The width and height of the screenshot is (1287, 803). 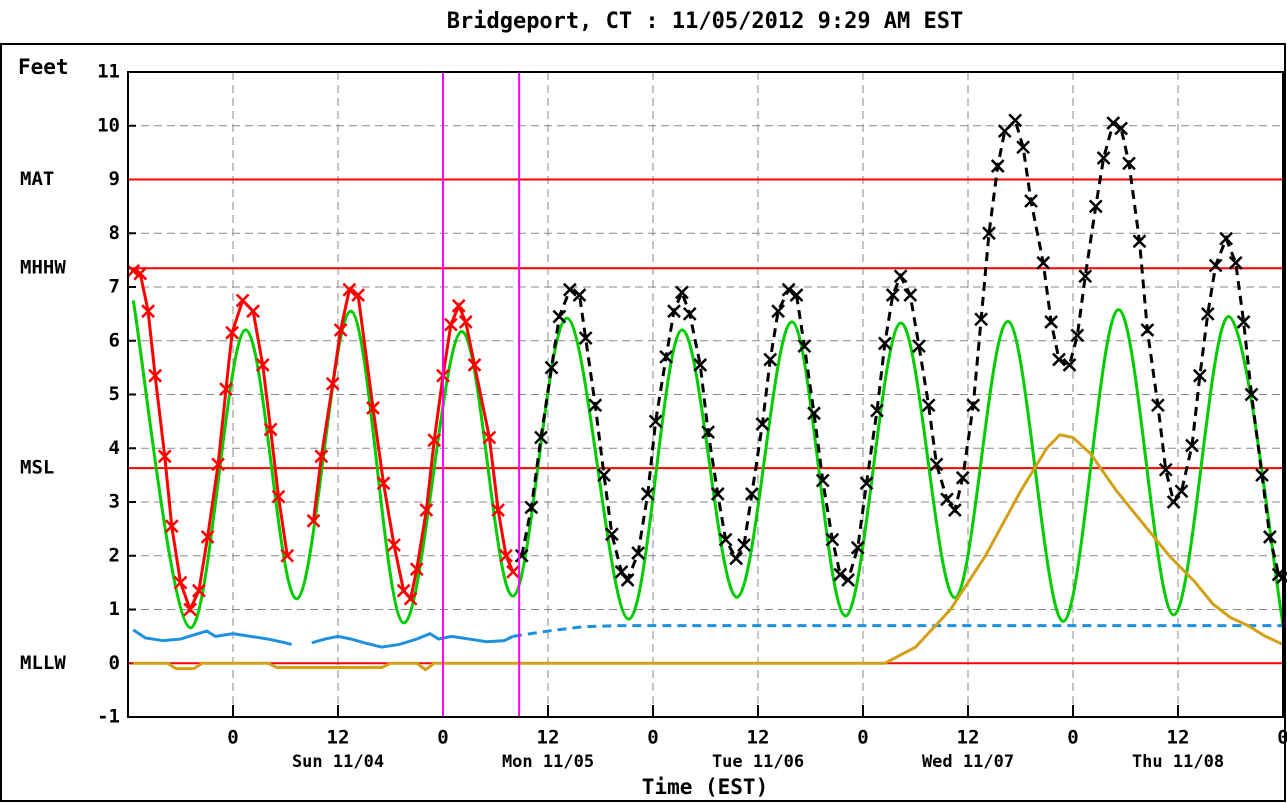 I want to click on chart-title: Bridgeport, CT : 11/05/2012 9:29 AM EST, so click(x=705, y=21).